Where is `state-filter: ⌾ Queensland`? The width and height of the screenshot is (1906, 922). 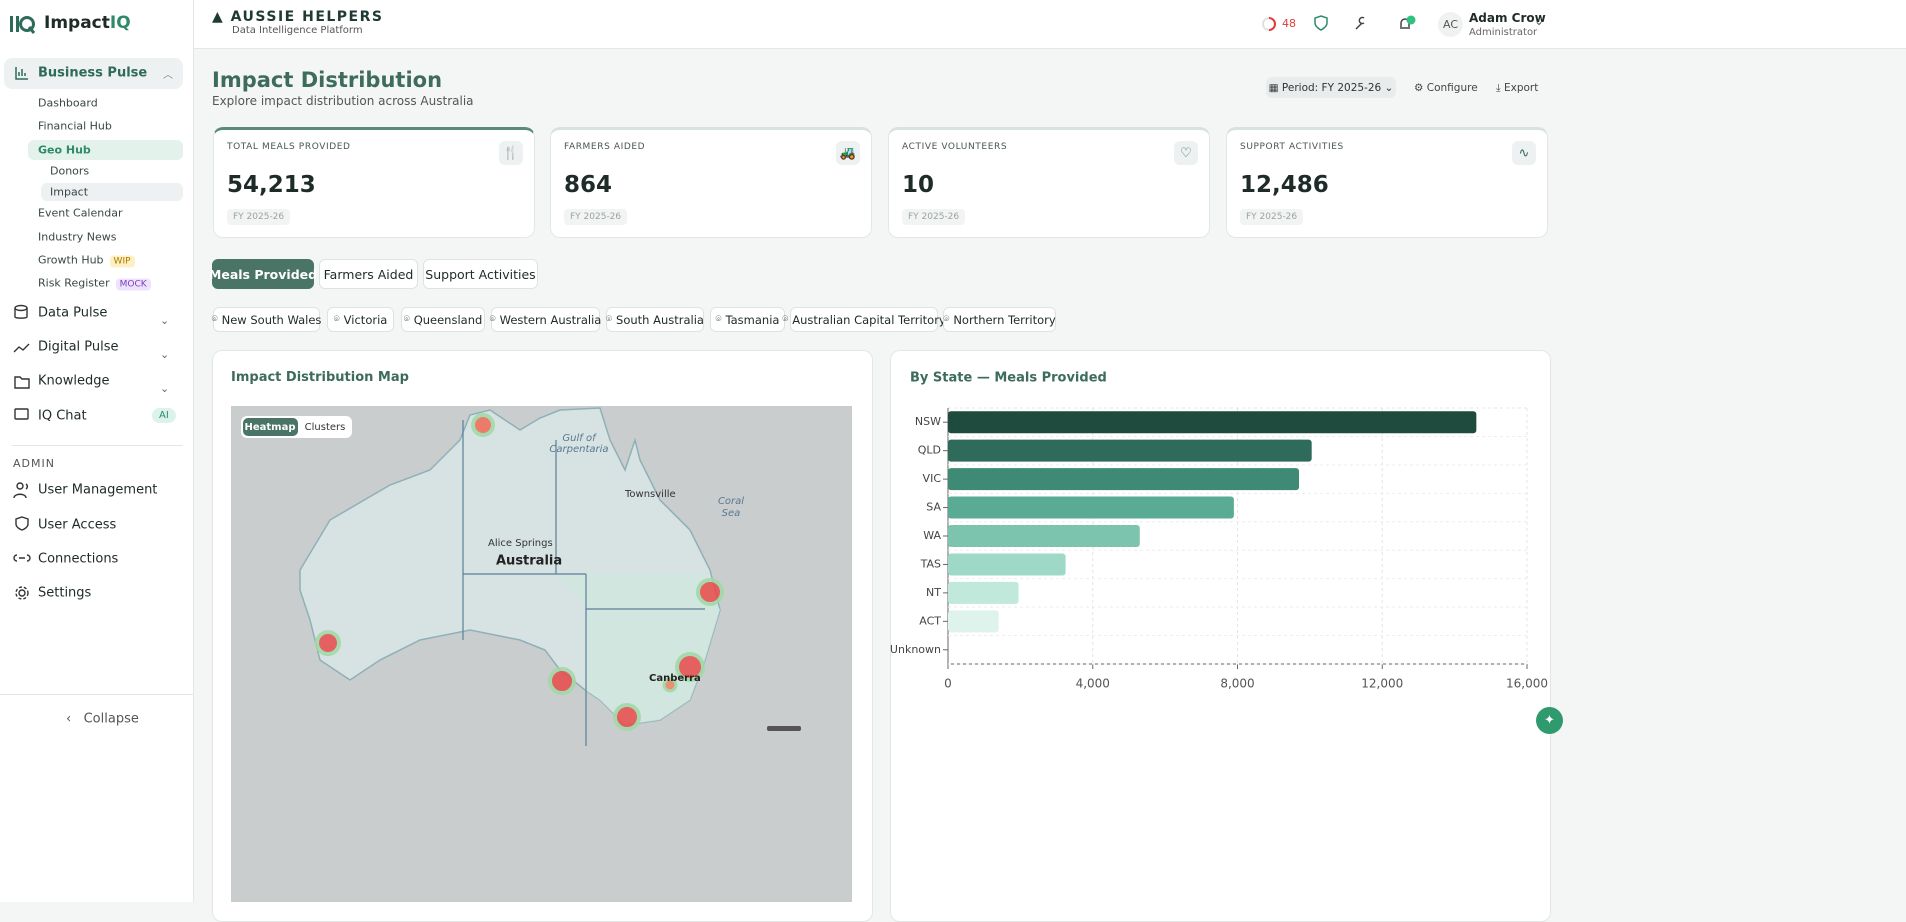 state-filter: ⌾ Queensland is located at coordinates (443, 319).